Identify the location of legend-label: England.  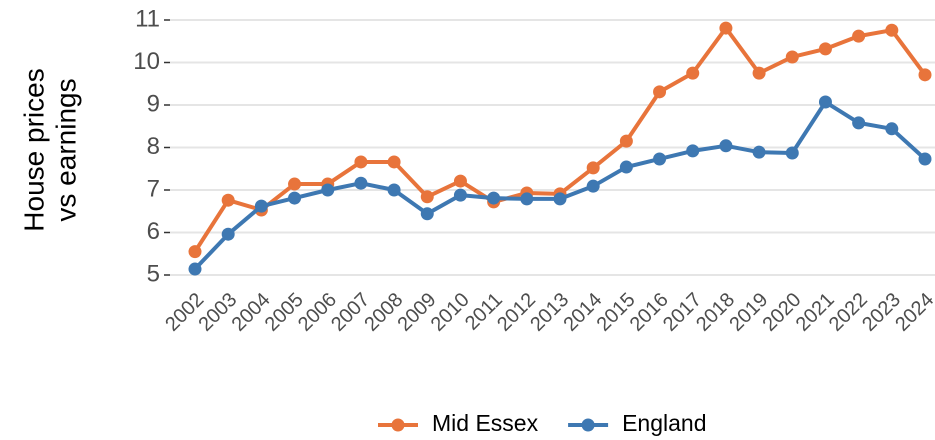
(664, 423).